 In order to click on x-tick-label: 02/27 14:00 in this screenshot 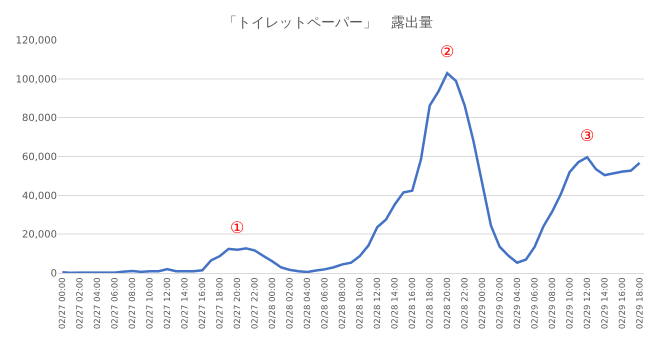, I will do `click(185, 303)`.